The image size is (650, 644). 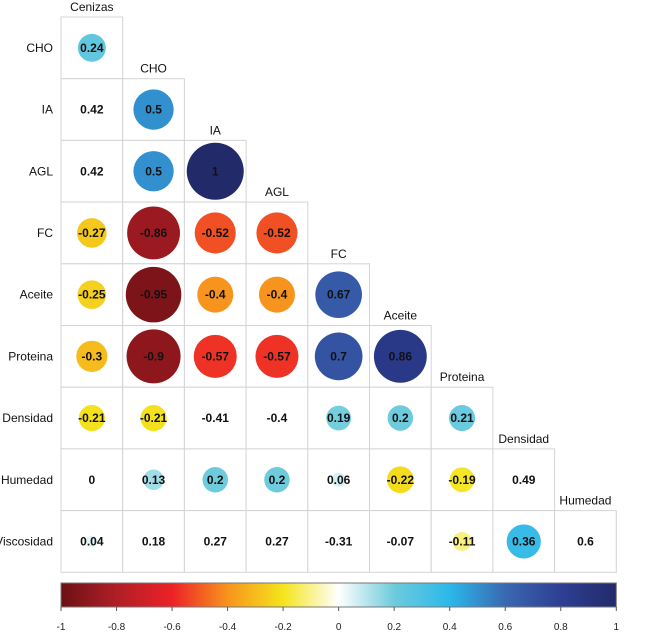 I want to click on column-label: Densidad, so click(x=523, y=439).